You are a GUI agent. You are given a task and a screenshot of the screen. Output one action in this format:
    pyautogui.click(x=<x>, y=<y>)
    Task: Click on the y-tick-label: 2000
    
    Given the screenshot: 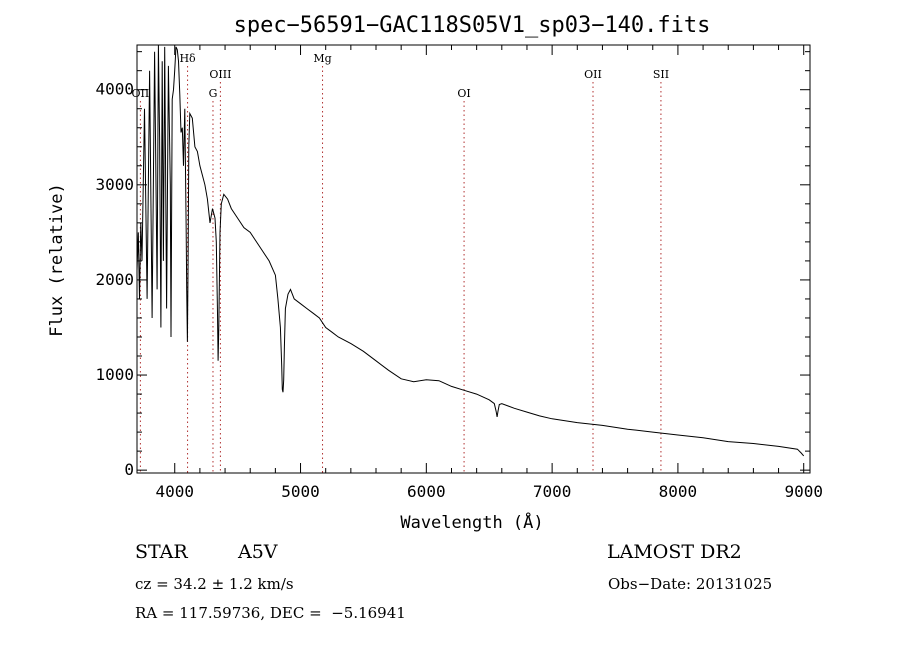 What is the action you would take?
    pyautogui.click(x=114, y=279)
    